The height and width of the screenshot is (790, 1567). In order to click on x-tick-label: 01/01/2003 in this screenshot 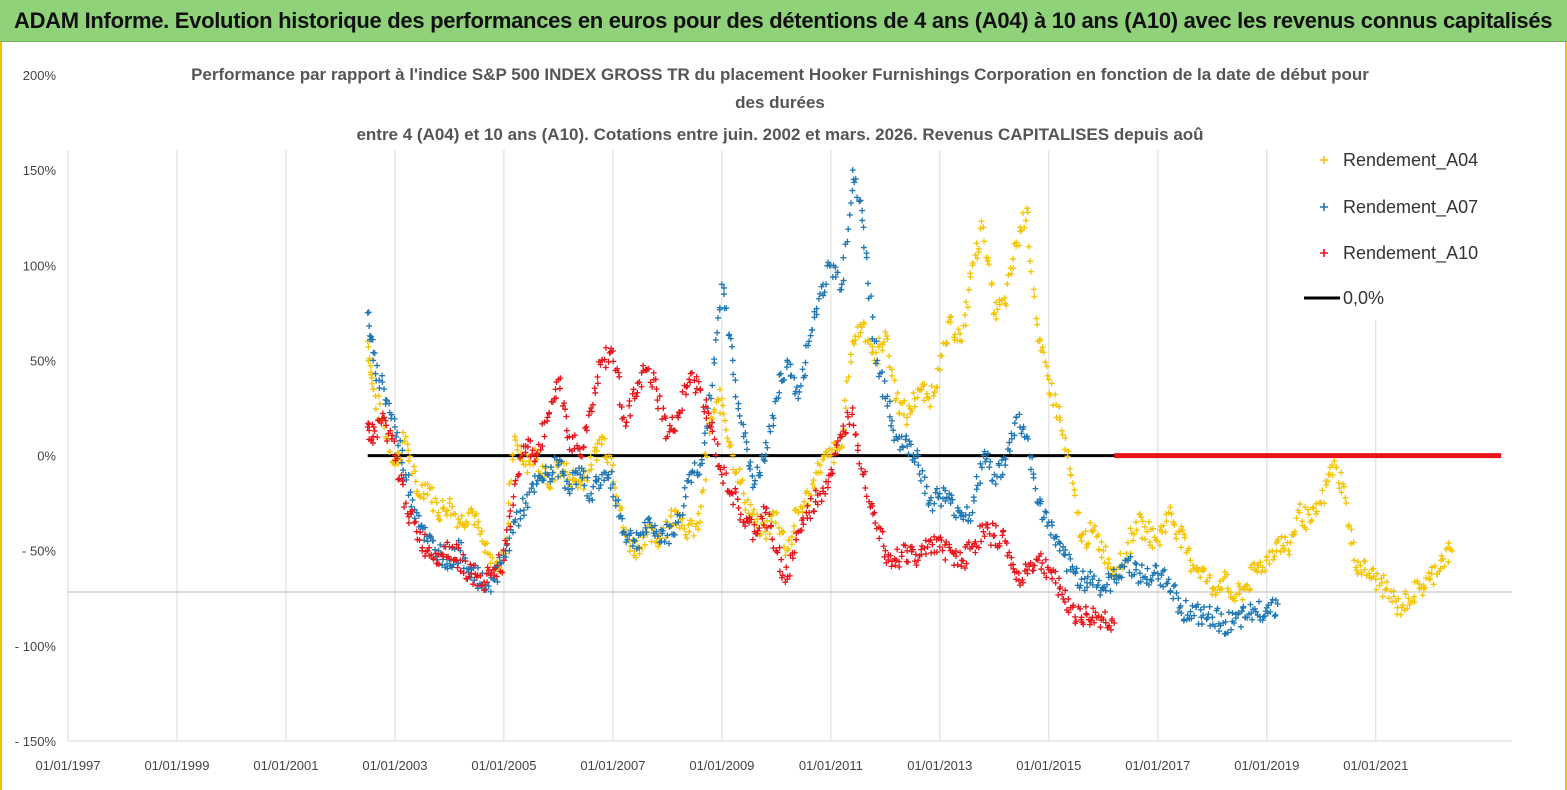, I will do `click(394, 765)`.